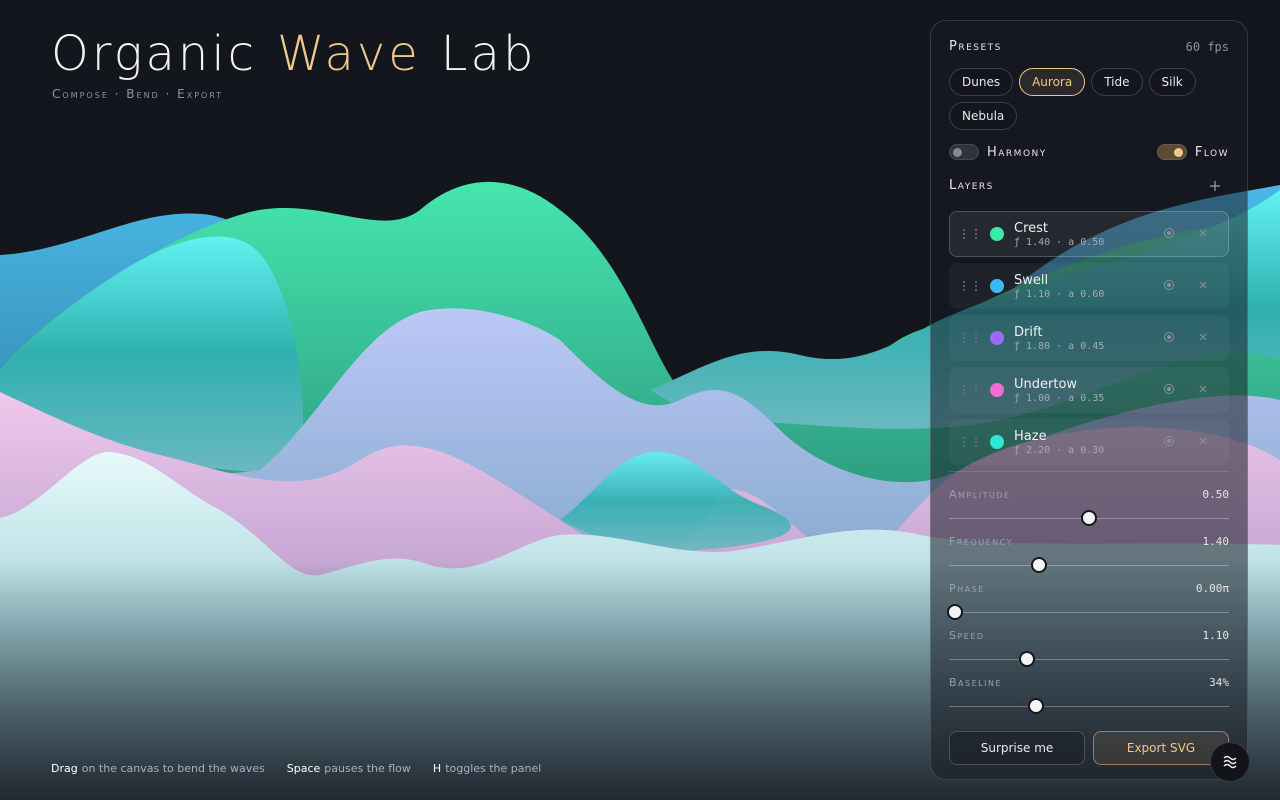 The image size is (1280, 800). I want to click on layer-info: Haze ƒ 2.20 · a 0.30, so click(1059, 442).